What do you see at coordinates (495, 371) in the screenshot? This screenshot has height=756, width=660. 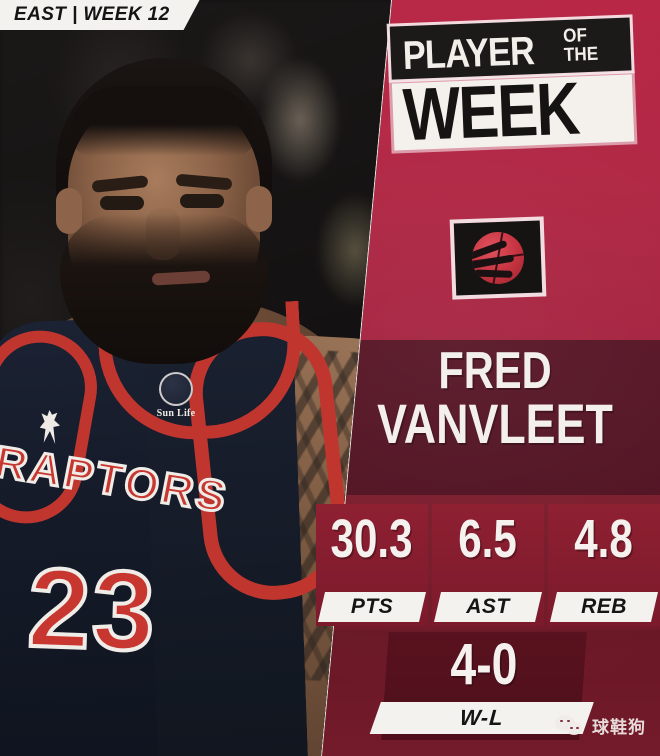 I see `player-first-name: FRED` at bounding box center [495, 371].